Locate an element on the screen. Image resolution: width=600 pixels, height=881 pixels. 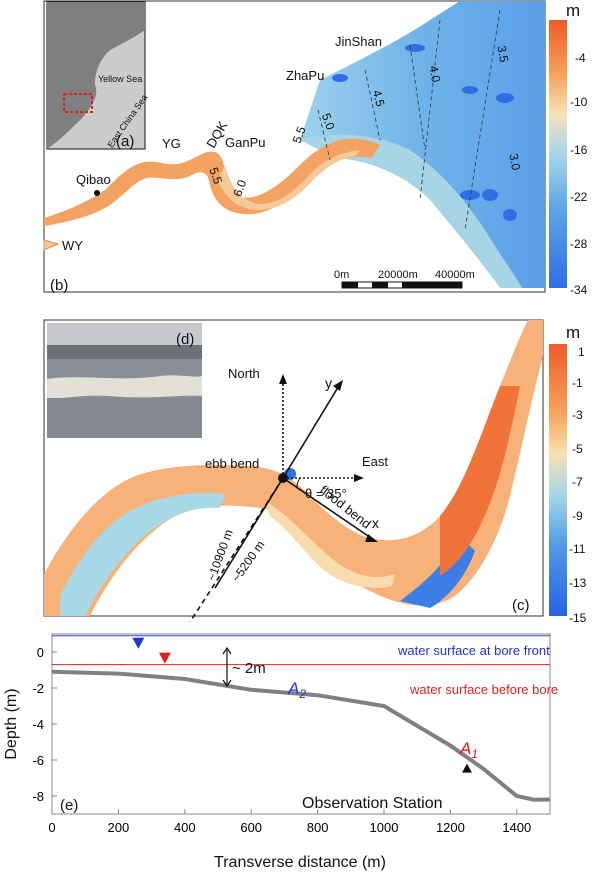
label-a2: A2 is located at coordinates (296, 690).